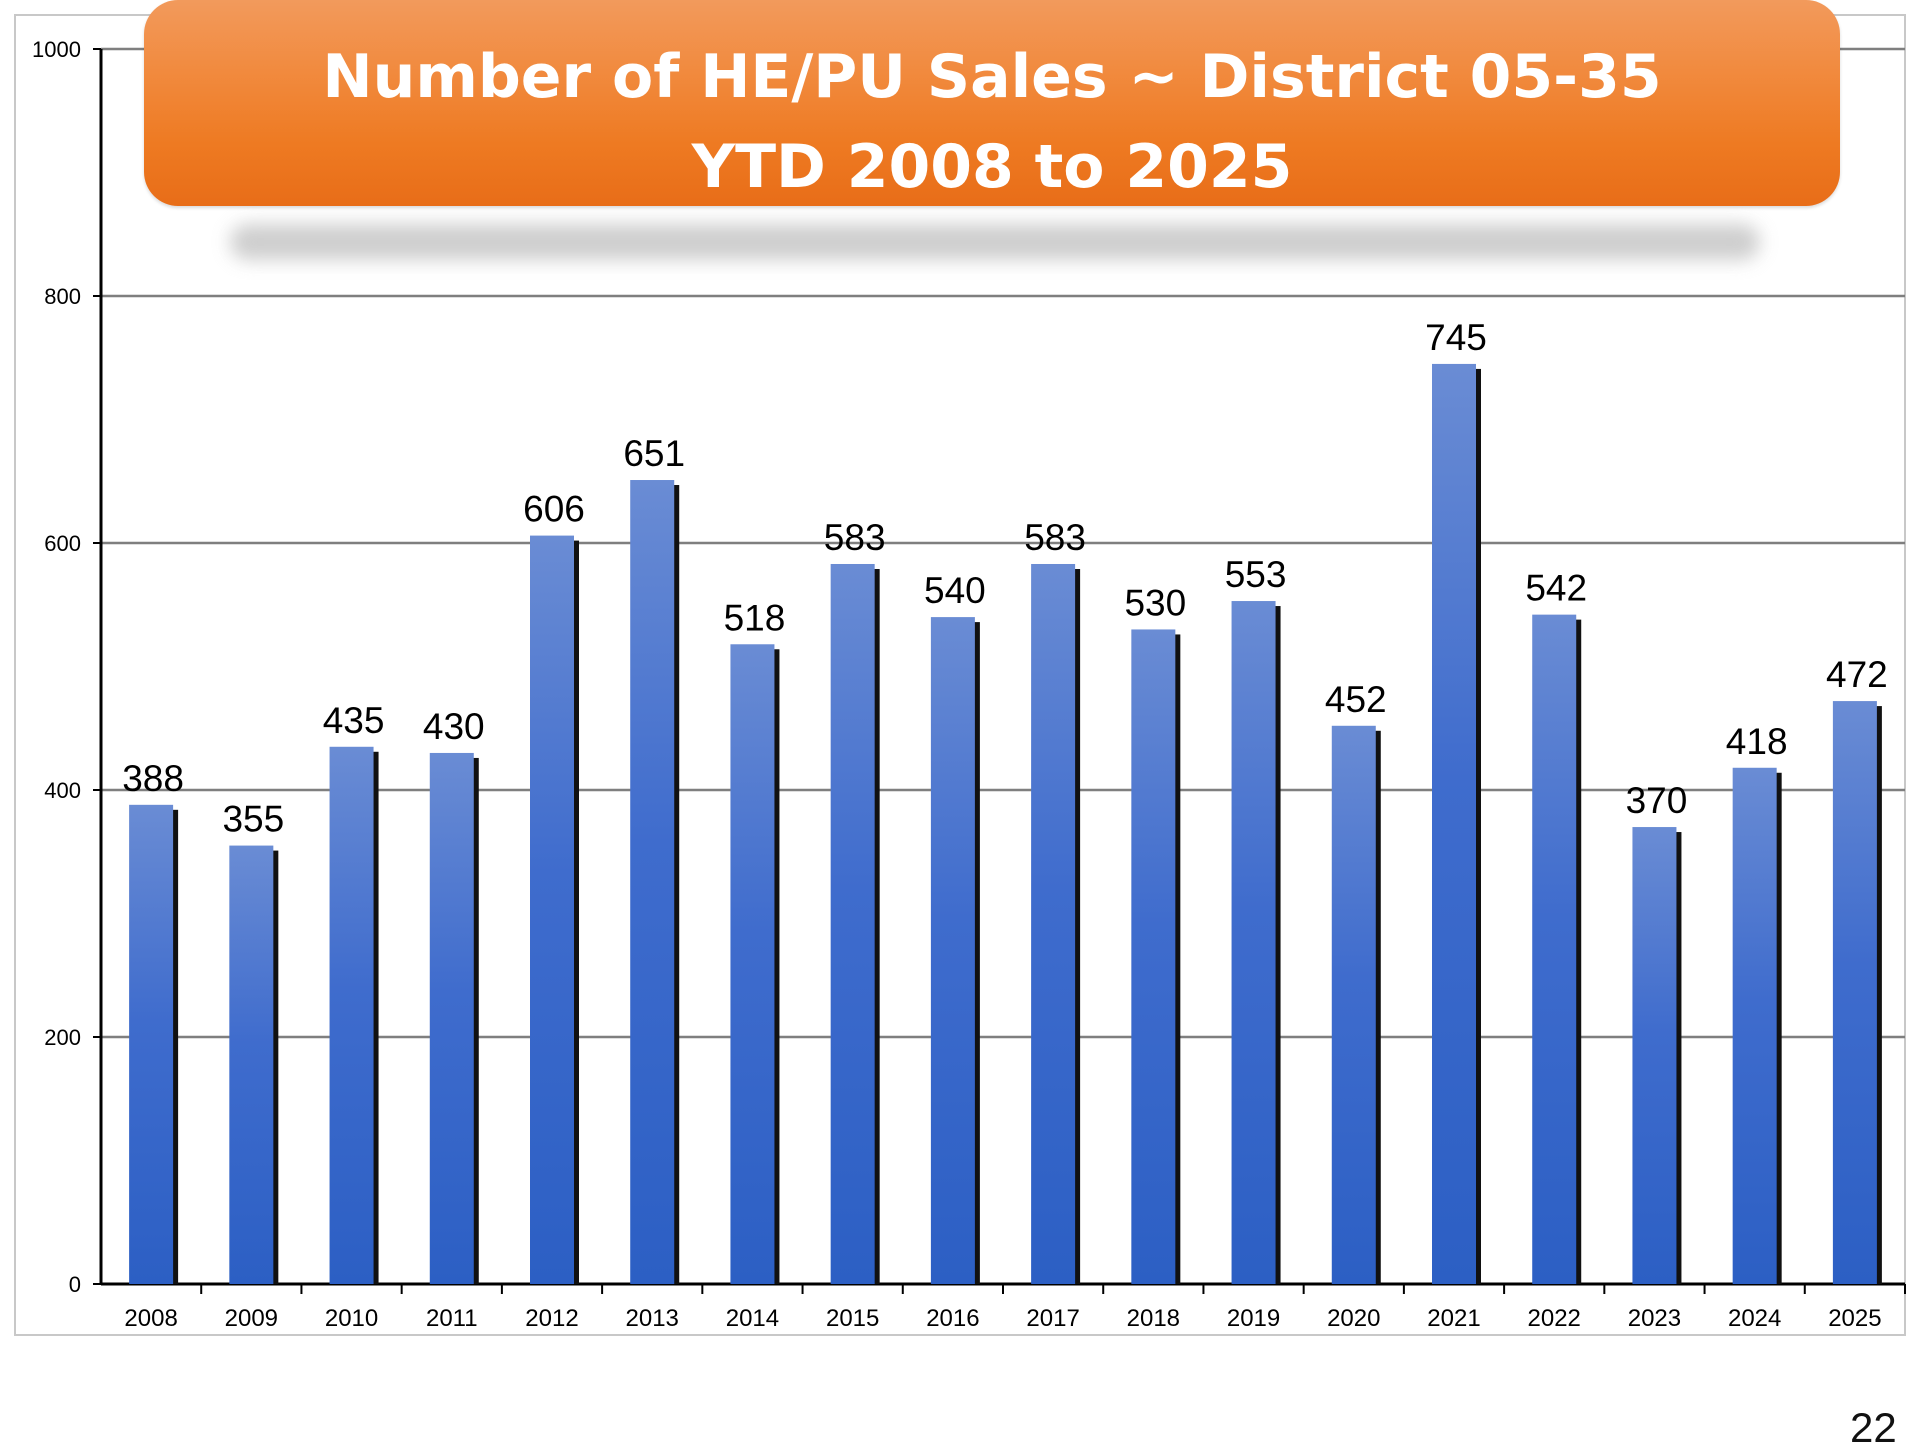 The width and height of the screenshot is (1920, 1452). Describe the element at coordinates (1754, 1025) in the screenshot. I see `bar-2024` at that location.